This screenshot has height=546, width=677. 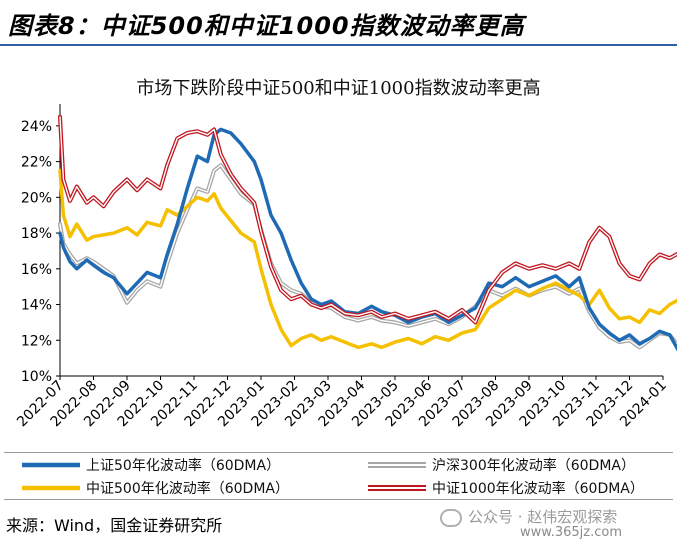 What do you see at coordinates (538, 488) in the screenshot?
I see `legend-label-csi1000: 中证1000年化波动率（60DMA）` at bounding box center [538, 488].